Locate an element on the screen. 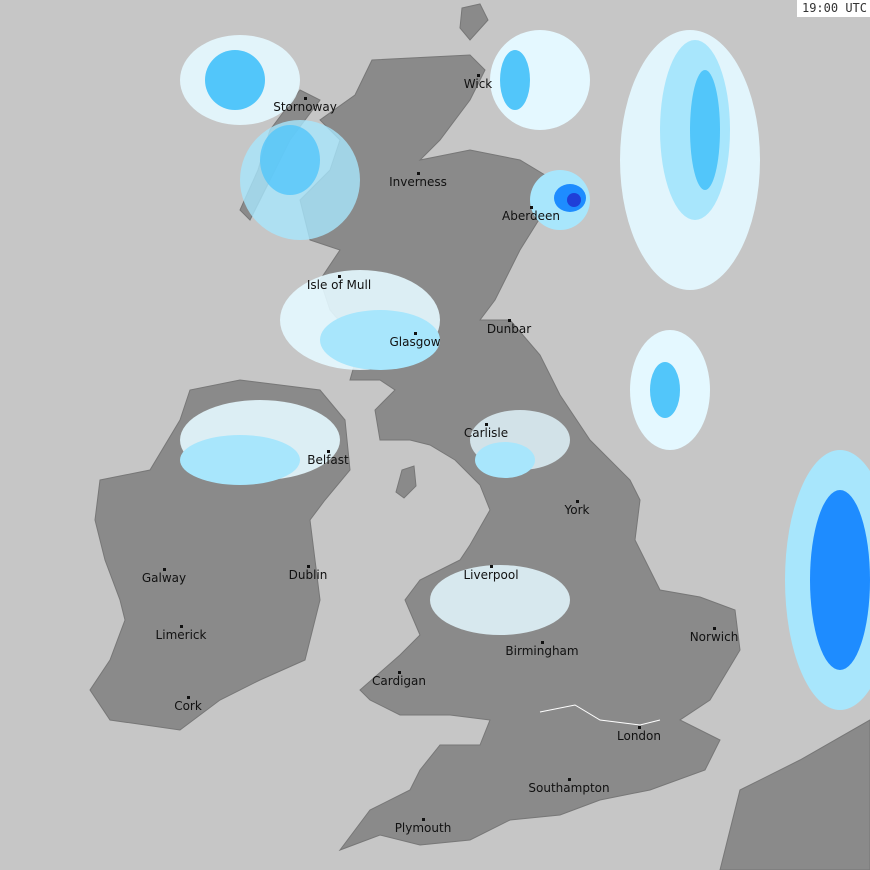 This screenshot has height=870, width=870. wales-england-border is located at coordinates (600, 715).